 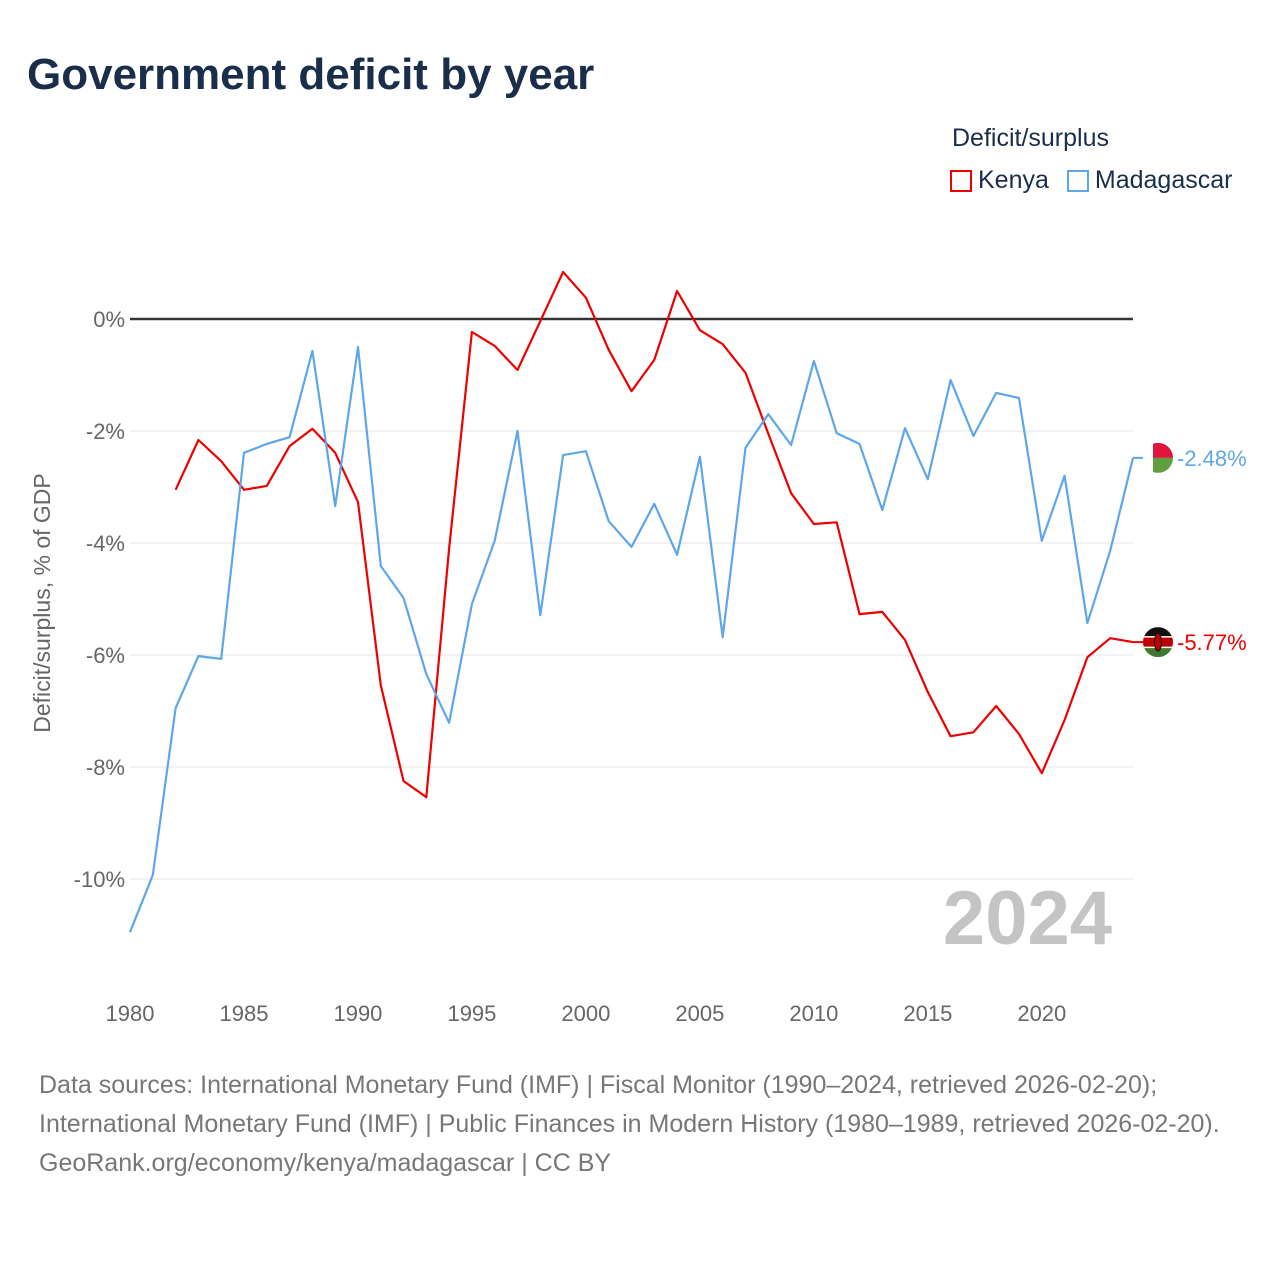 What do you see at coordinates (1158, 457) in the screenshot?
I see `madagascar-flag-icon` at bounding box center [1158, 457].